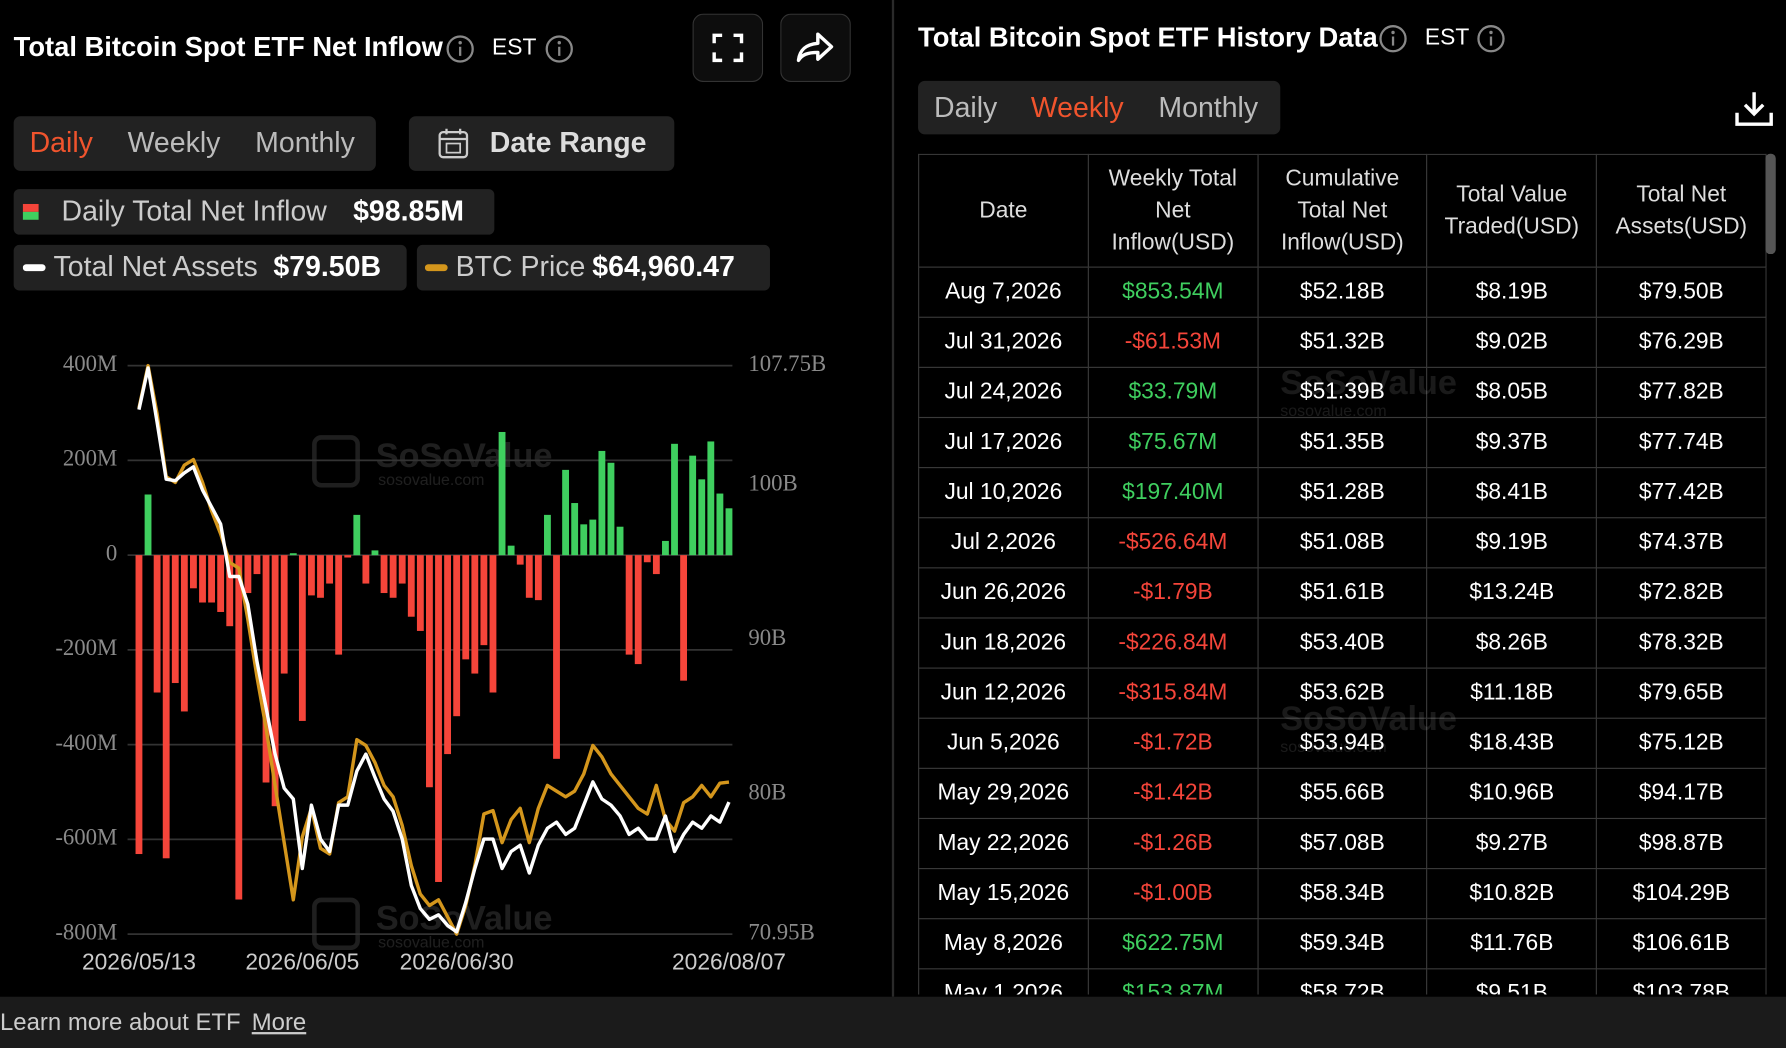 The image size is (1786, 1048). Describe the element at coordinates (1681, 392) in the screenshot. I see `table-cell: $77.82B` at that location.